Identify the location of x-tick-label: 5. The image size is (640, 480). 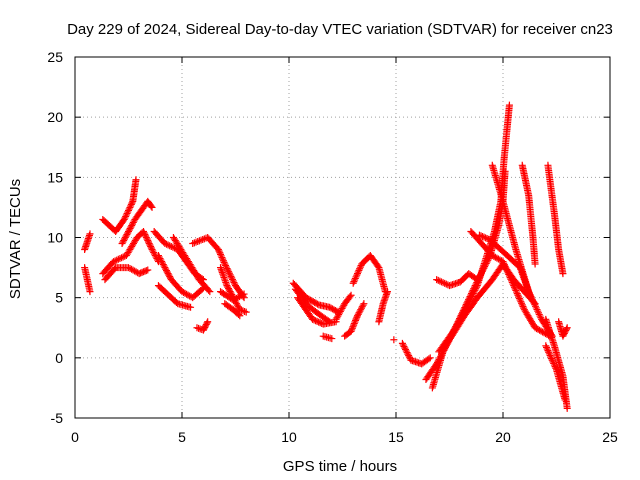
(182, 437).